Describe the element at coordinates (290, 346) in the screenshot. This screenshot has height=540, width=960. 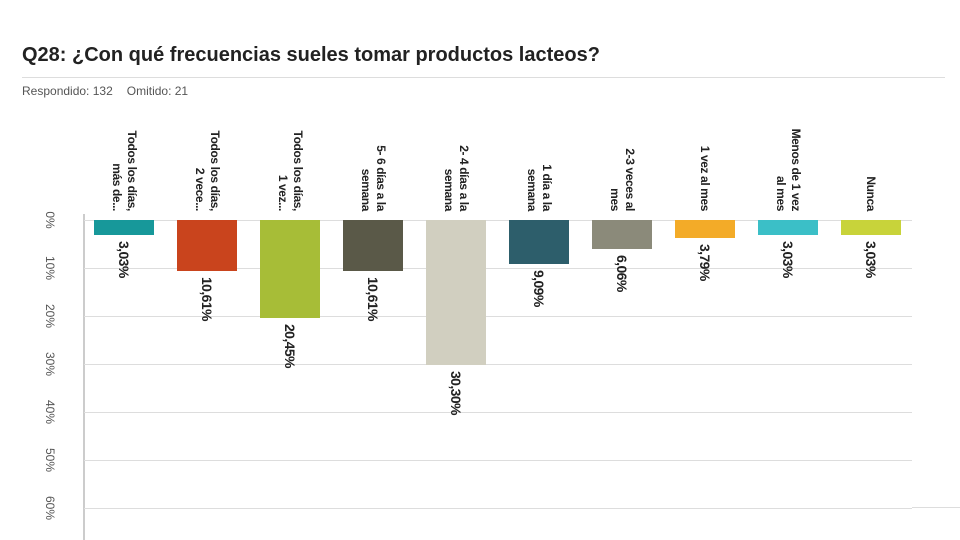
I see `value-label: 20,45%` at that location.